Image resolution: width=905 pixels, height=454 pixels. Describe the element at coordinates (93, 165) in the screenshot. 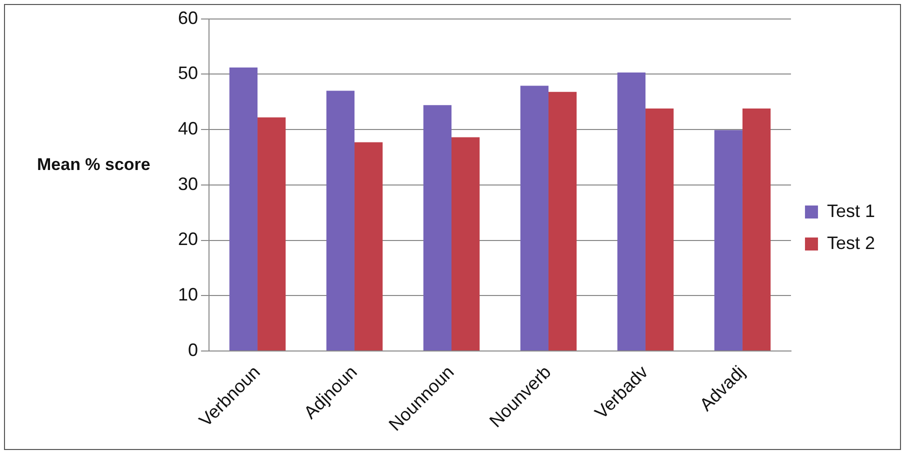

I see `y-axis-title: Mean % score` at that location.